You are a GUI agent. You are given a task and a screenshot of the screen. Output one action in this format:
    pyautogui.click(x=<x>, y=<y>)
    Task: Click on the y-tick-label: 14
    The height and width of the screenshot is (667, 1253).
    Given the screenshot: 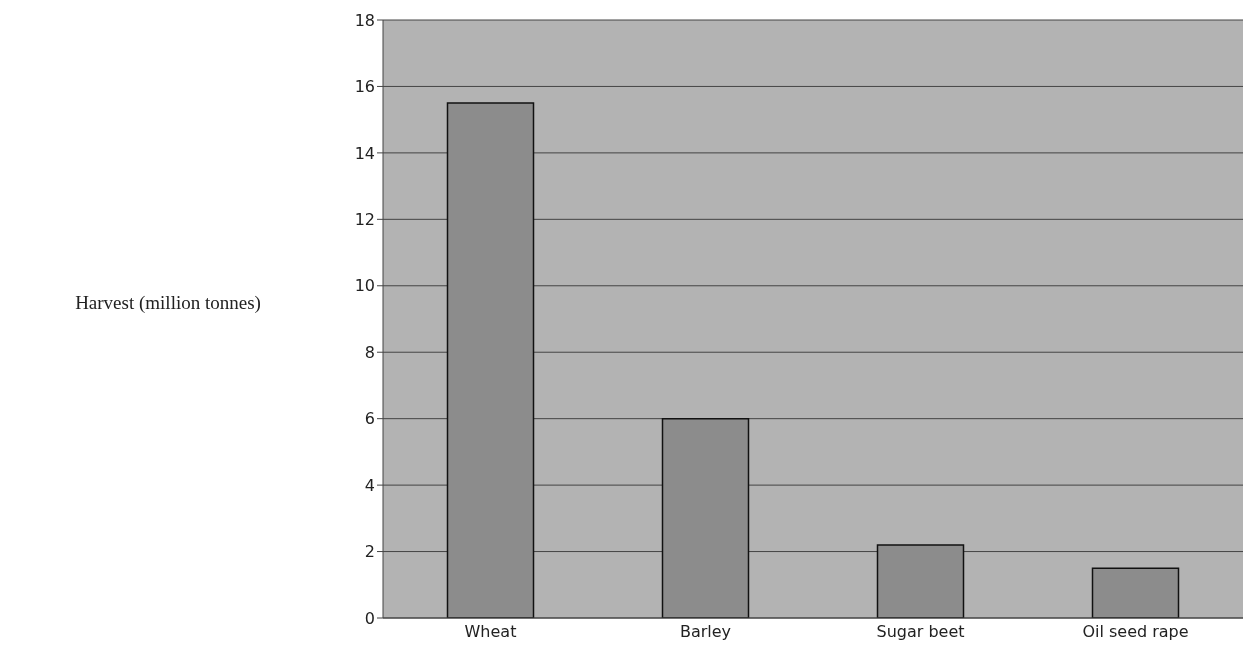 What is the action you would take?
    pyautogui.click(x=364, y=153)
    